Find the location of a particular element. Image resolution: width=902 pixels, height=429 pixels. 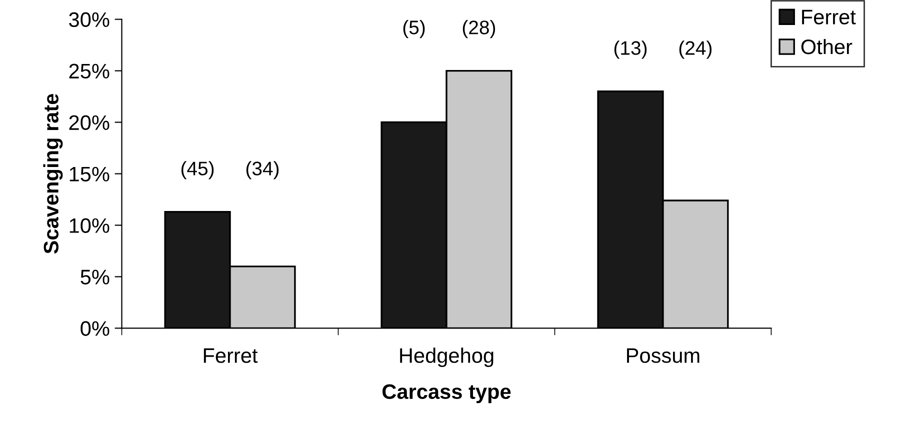

y-tick-label: 5% is located at coordinates (95, 277).